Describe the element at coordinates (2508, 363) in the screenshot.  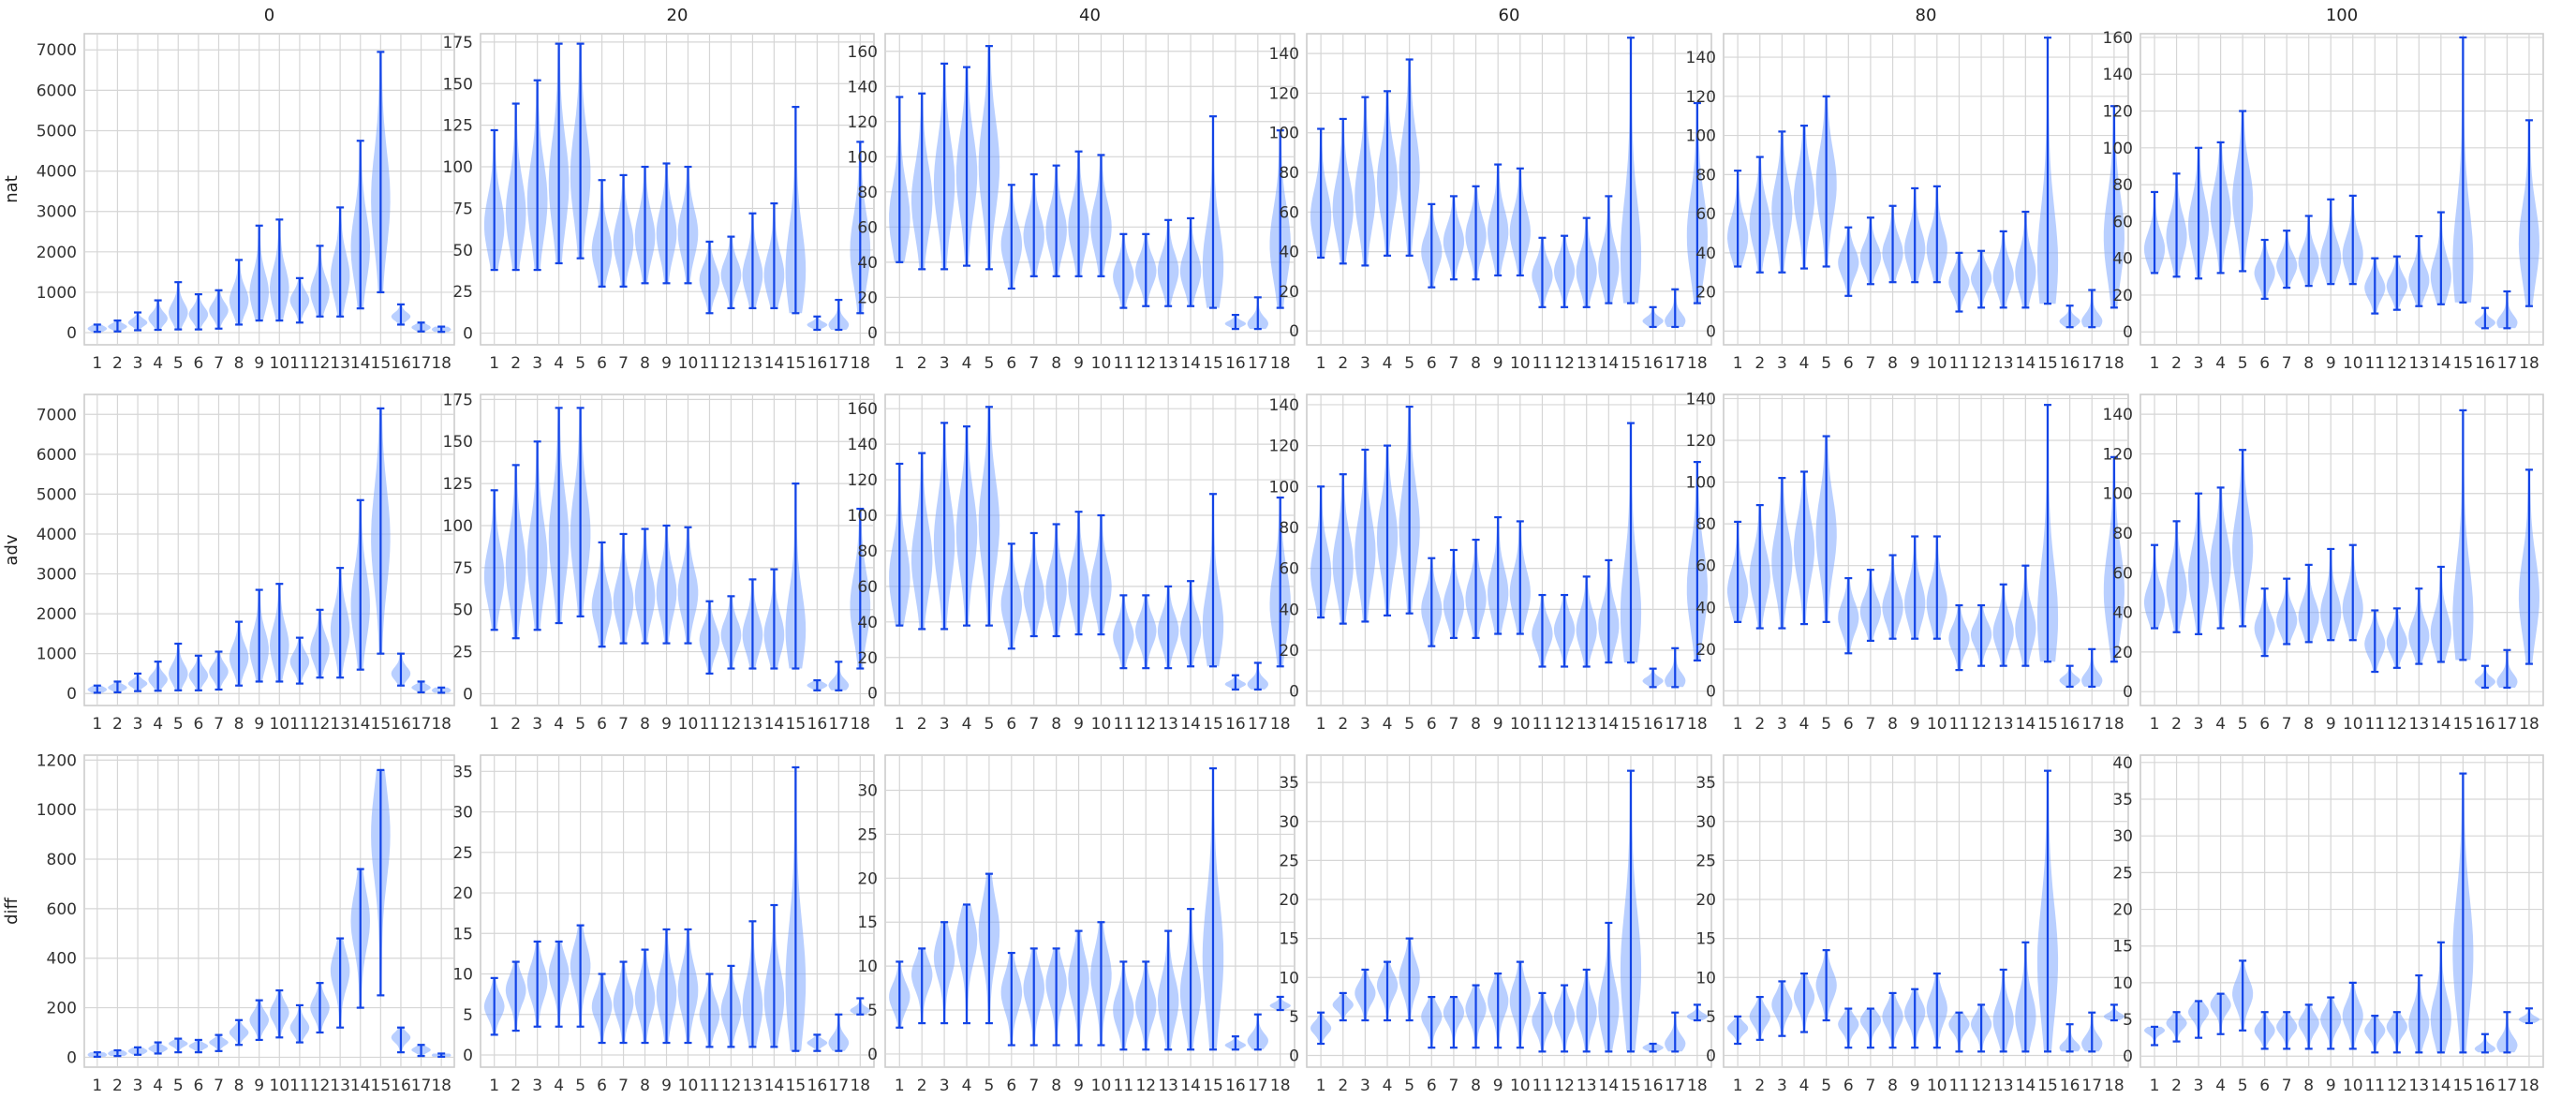
I see `x-tick-label: 17` at that location.